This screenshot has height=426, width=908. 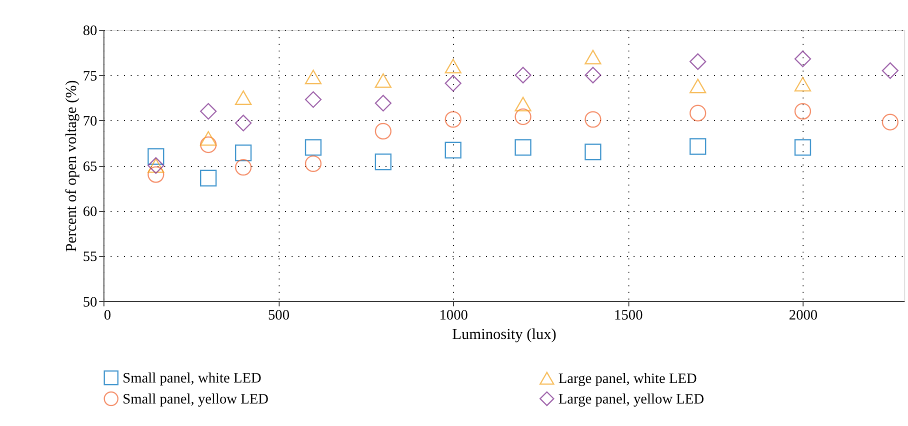 I want to click on y-tick-label: 50, so click(x=90, y=302).